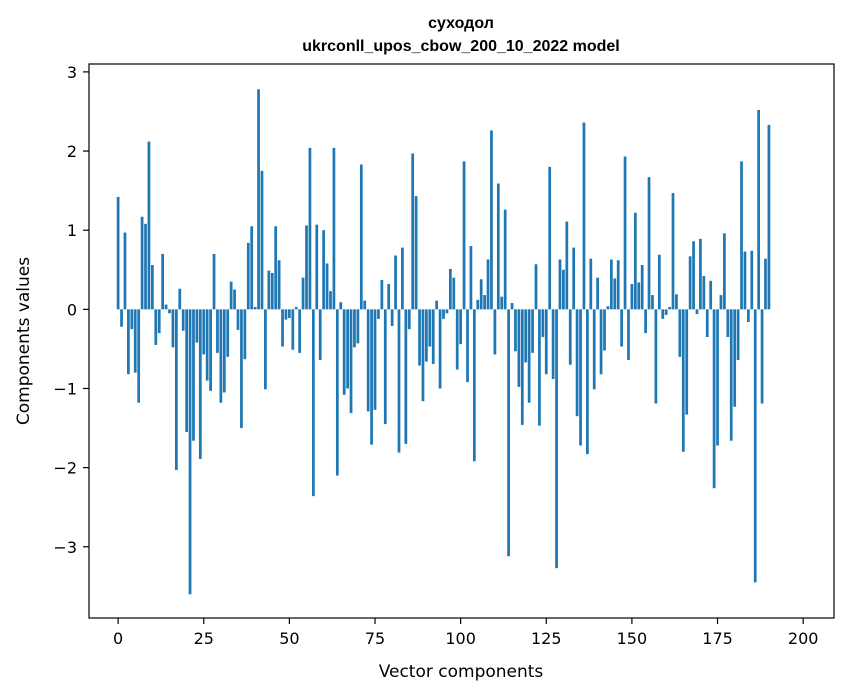 The image size is (847, 696). Describe the element at coordinates (375, 638) in the screenshot. I see `x-tick-label: 75` at that location.